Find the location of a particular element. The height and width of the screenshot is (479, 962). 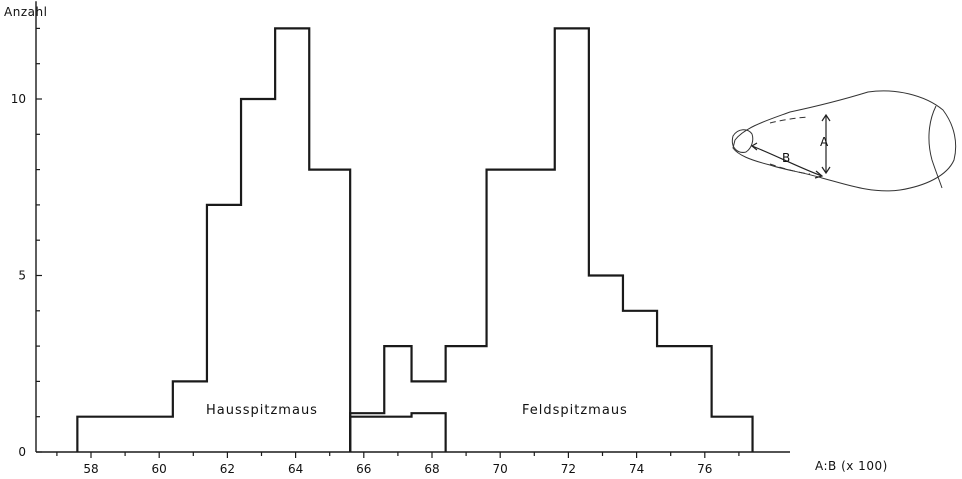

step-series-hausspitzmaus-tail is located at coordinates (398, 432).